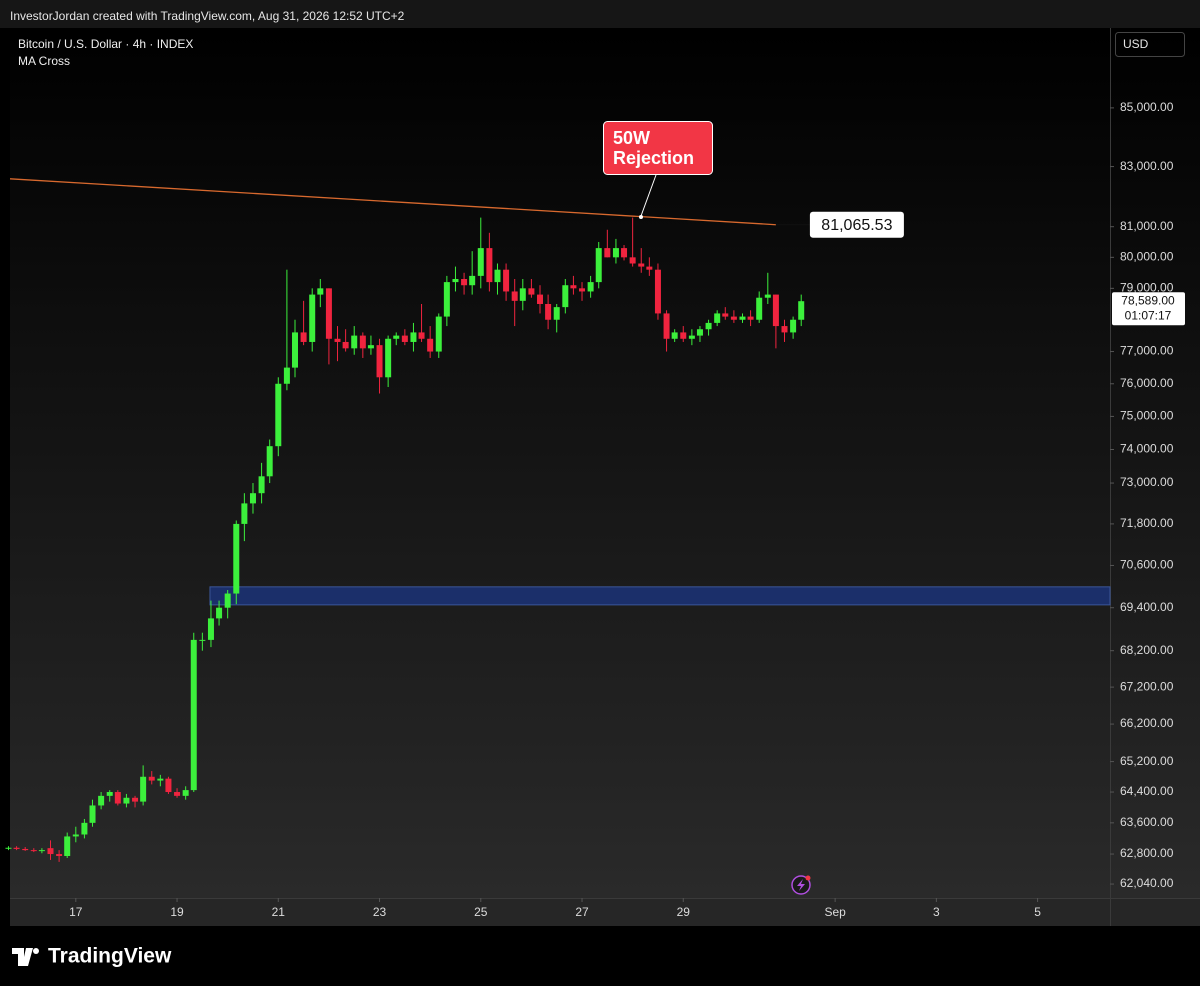  What do you see at coordinates (605, 912) in the screenshot?
I see `time-axis` at bounding box center [605, 912].